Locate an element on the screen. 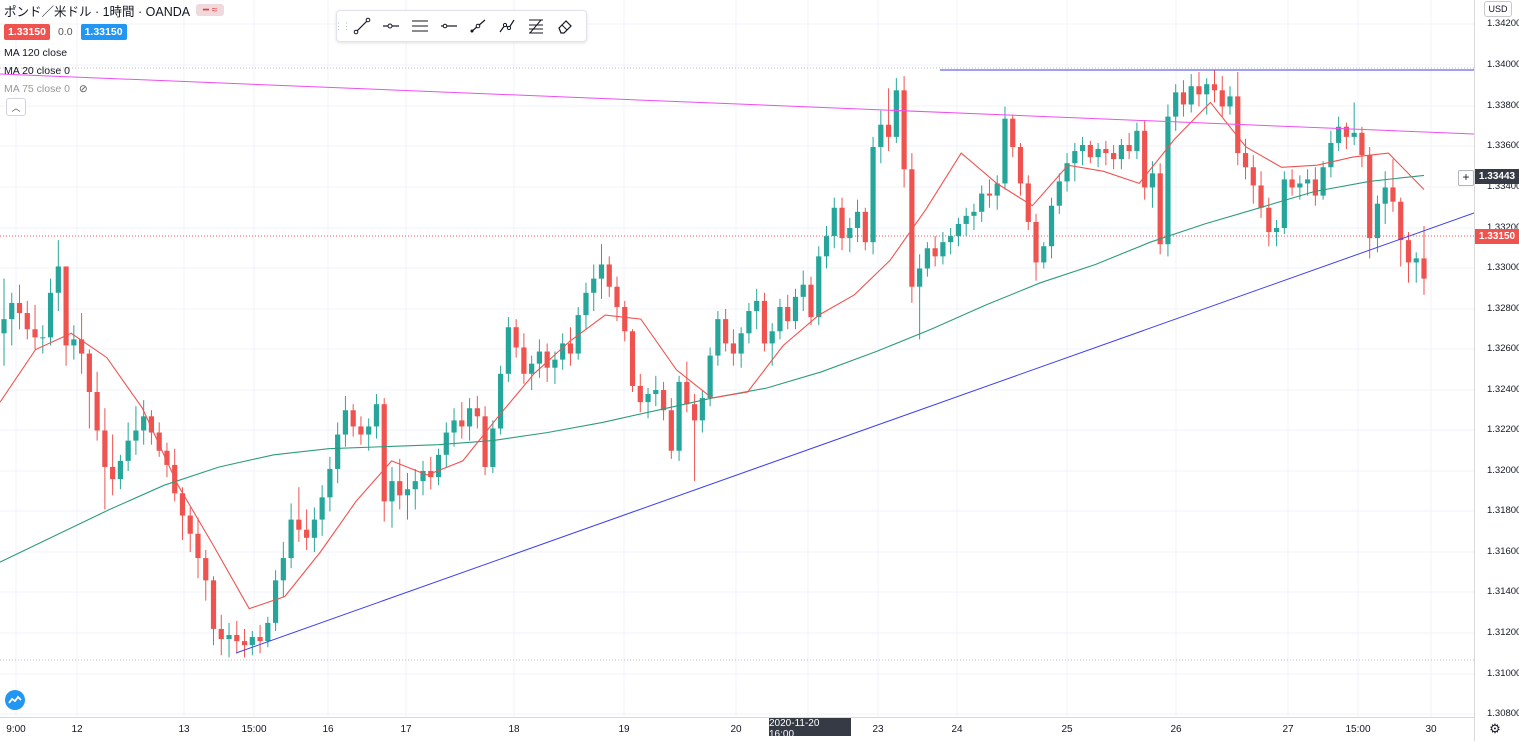  price-tick-label: 1.33600 is located at coordinates (1503, 145).